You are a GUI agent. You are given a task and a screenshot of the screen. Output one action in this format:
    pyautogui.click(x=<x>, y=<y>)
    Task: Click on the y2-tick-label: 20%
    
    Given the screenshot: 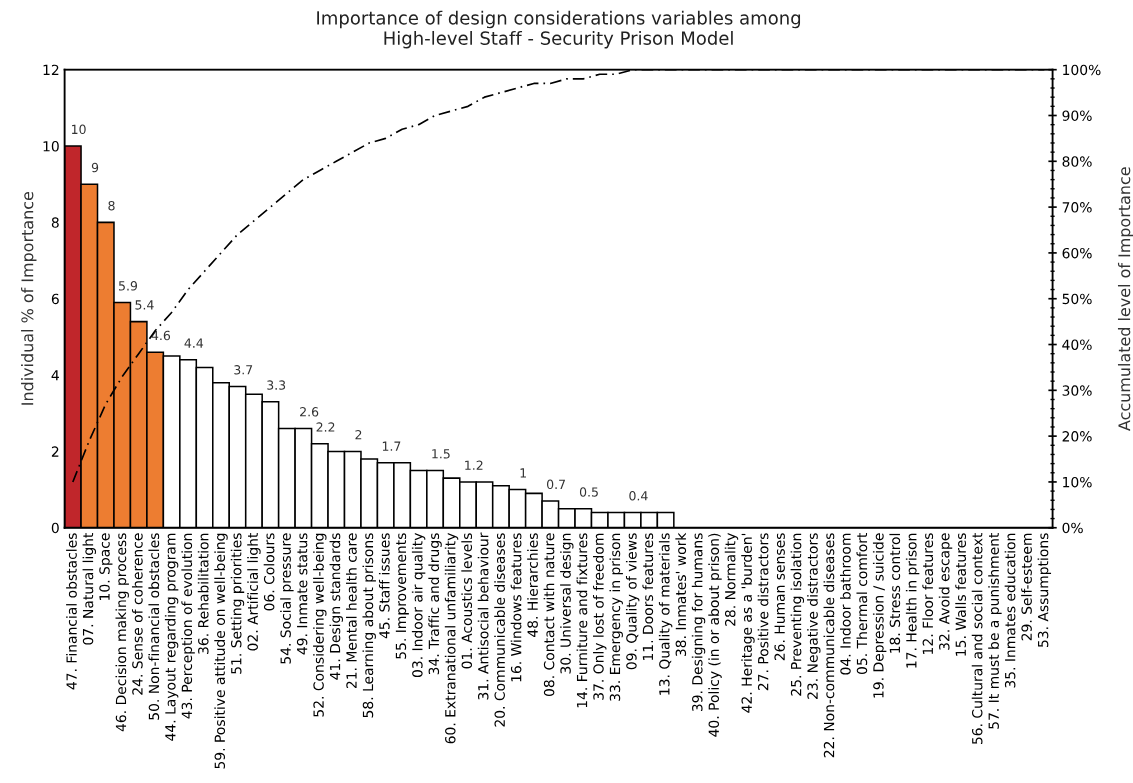 What is the action you would take?
    pyautogui.click(x=1077, y=436)
    